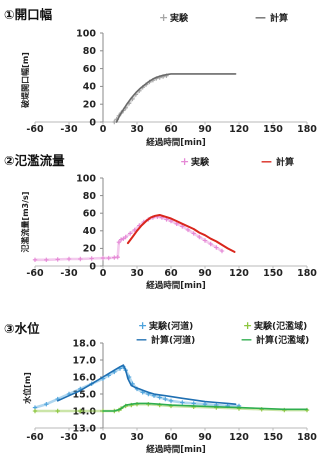  Describe the element at coordinates (85, 343) in the screenshot. I see `y-tick-label: 18.0` at that location.